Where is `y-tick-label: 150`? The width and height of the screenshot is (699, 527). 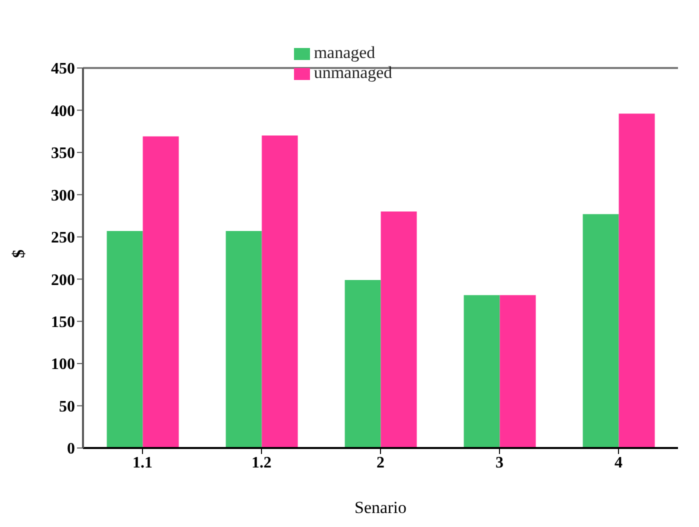
y-tick-label: 150 is located at coordinates (63, 323).